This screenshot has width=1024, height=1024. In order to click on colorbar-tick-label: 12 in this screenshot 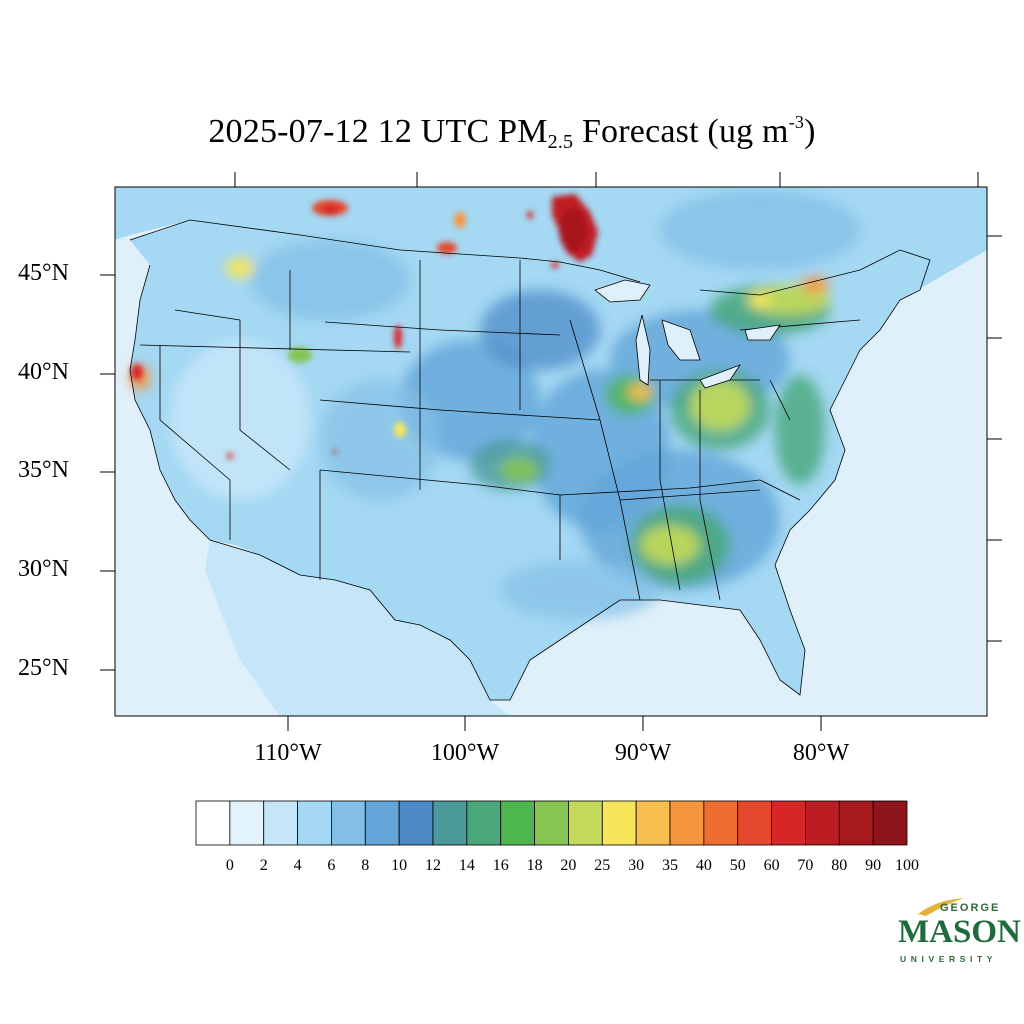, I will do `click(433, 865)`.